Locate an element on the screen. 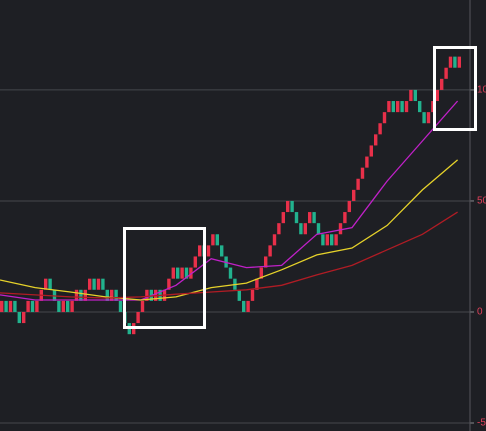  y-tick-label: 100 is located at coordinates (481, 90).